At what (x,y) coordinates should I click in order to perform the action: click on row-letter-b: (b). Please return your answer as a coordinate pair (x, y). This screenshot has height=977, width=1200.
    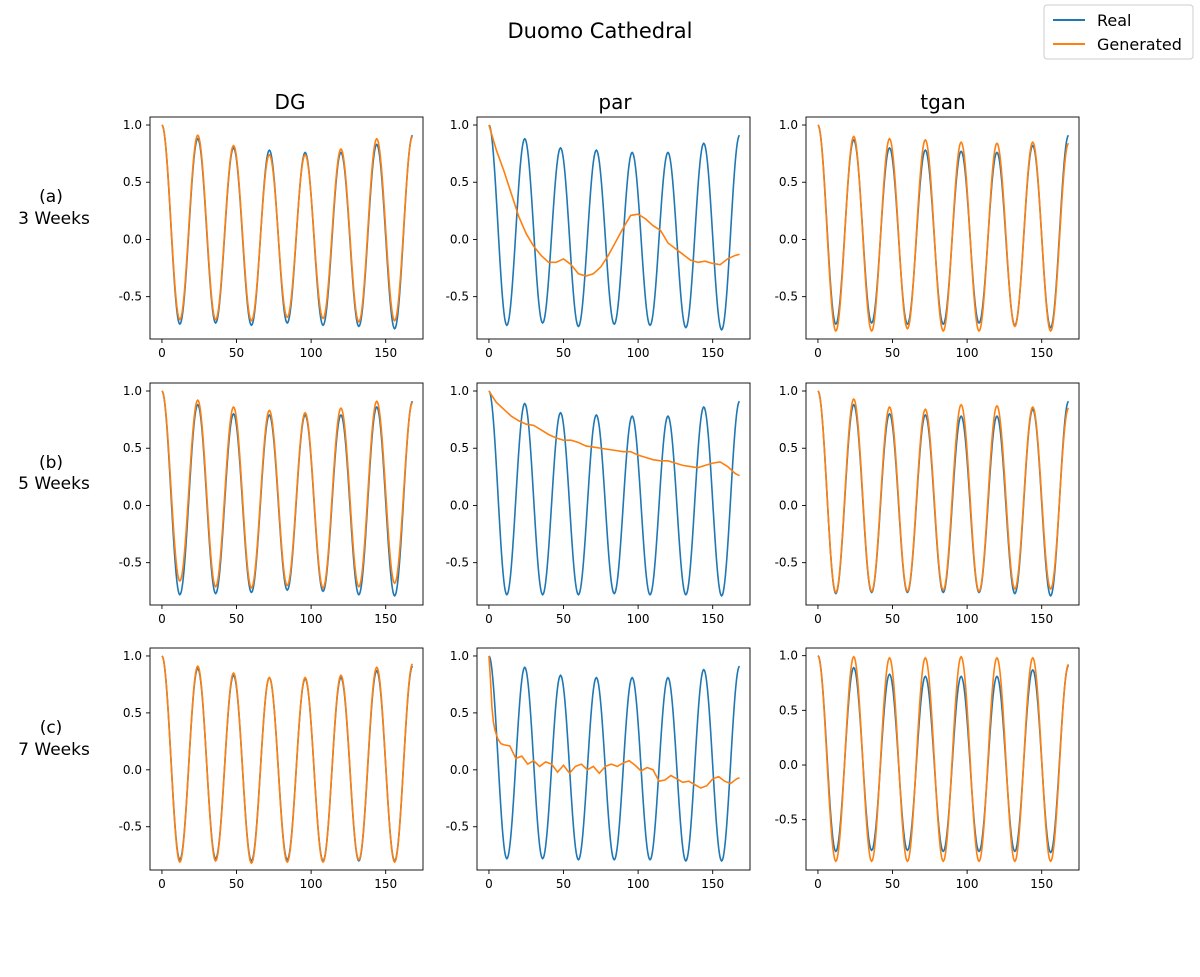
    Looking at the image, I should click on (51, 463).